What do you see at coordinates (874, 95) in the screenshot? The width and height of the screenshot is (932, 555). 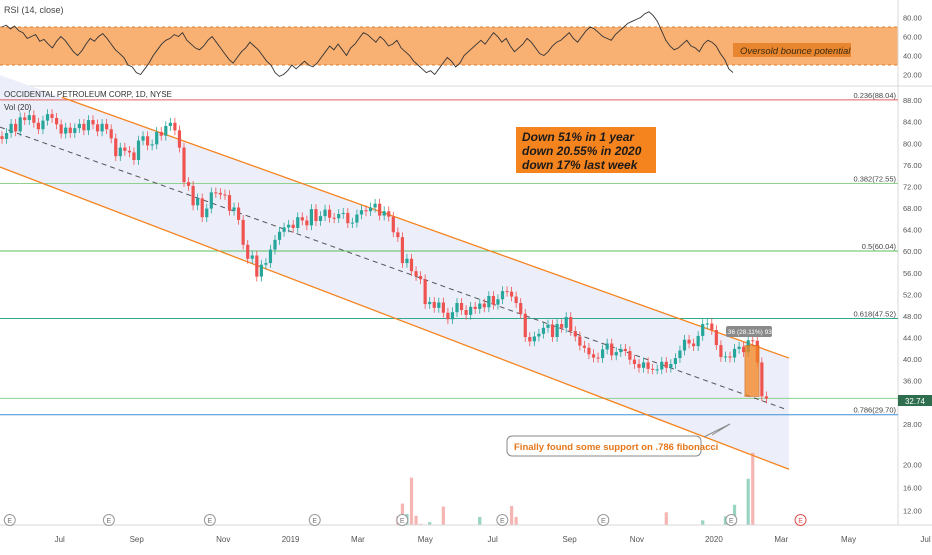 I see `fib-level-label: 0.236(88.04)` at bounding box center [874, 95].